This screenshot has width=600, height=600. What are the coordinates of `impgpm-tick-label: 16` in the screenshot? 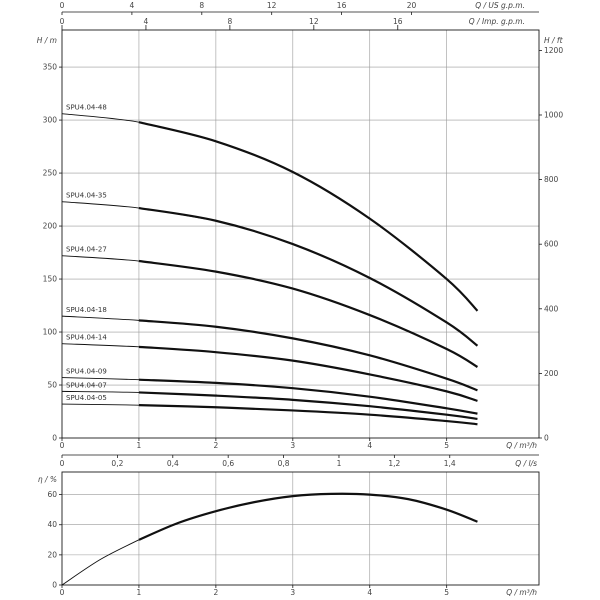 It's located at (398, 21).